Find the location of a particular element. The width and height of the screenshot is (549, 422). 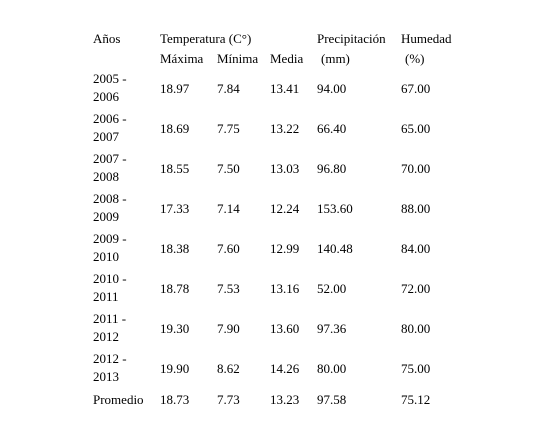

cell-humidity: 72.00 is located at coordinates (416, 288).